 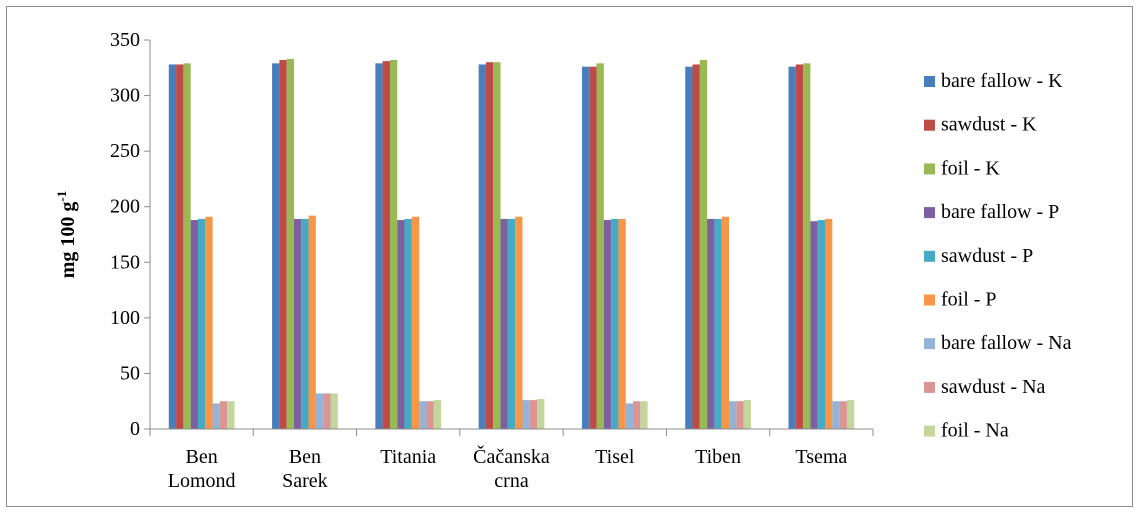 I want to click on y-tick-label: 250, so click(x=125, y=151).